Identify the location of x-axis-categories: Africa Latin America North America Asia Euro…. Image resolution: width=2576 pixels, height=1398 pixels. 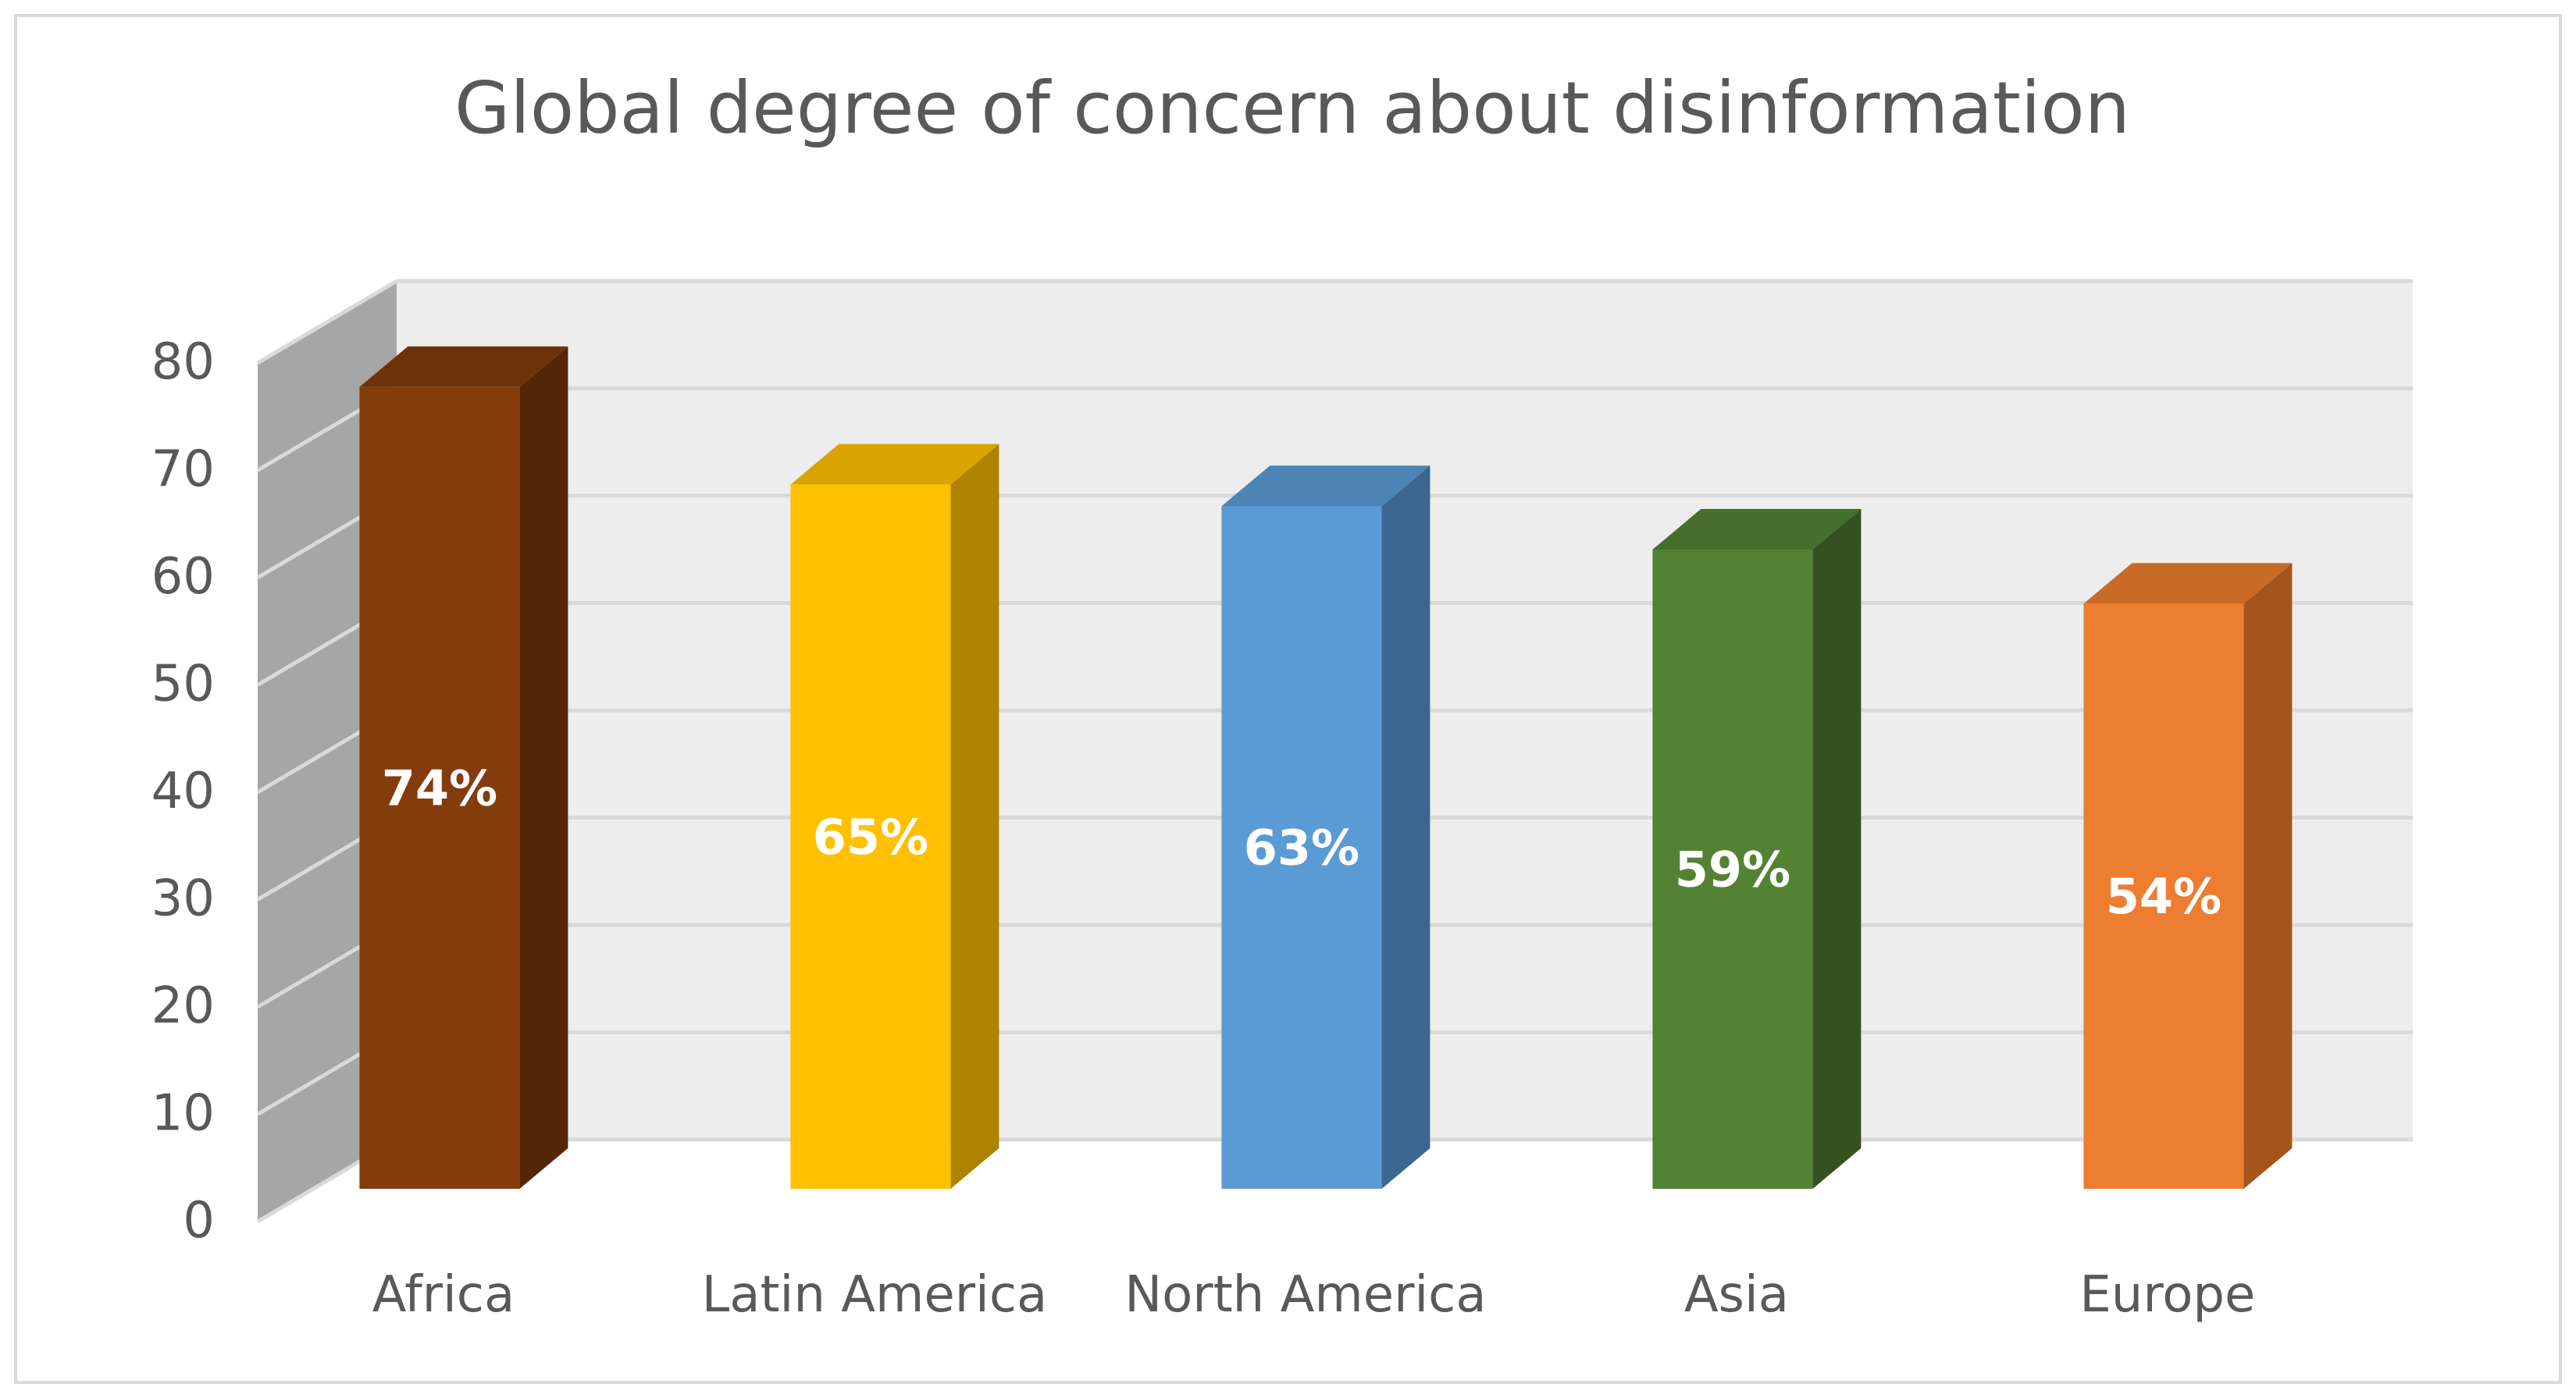
(1314, 1295).